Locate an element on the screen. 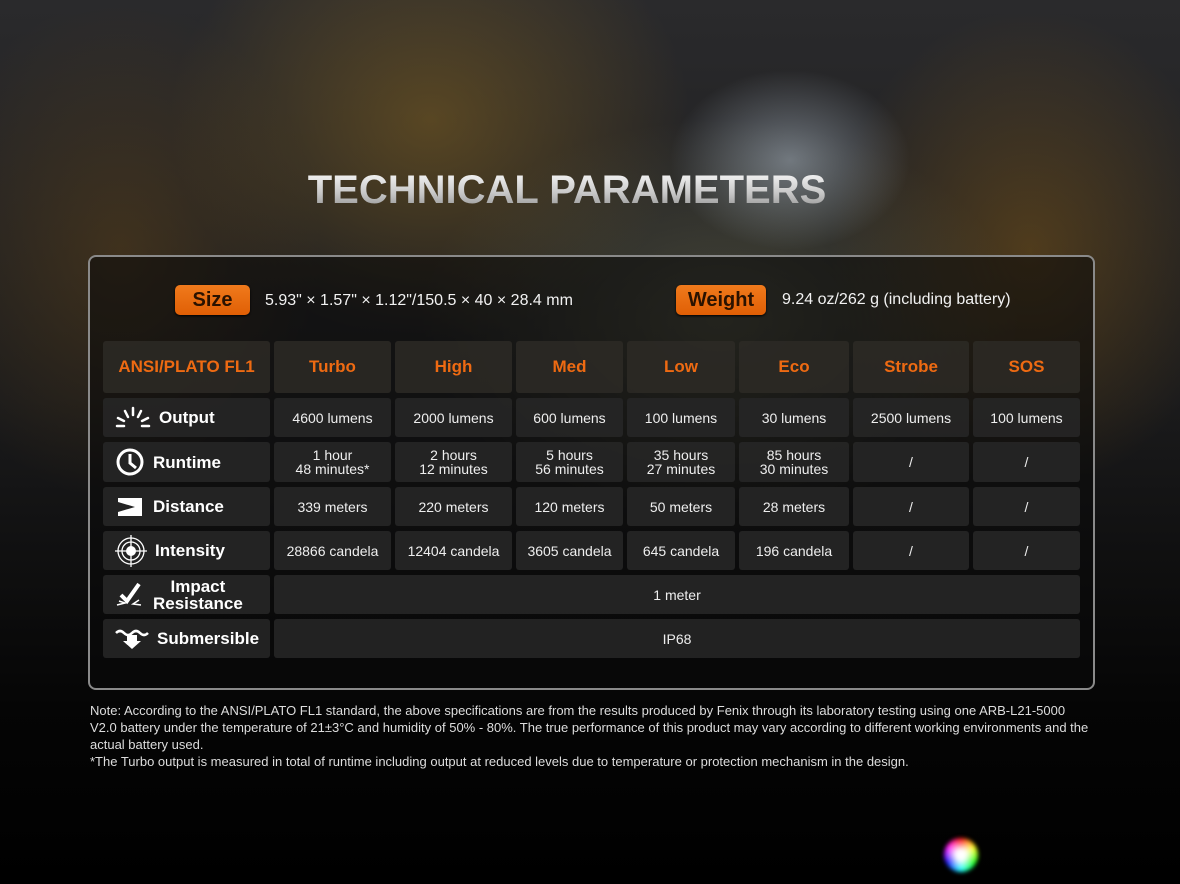 This screenshot has height=884, width=1180. cell: 2000 lumens is located at coordinates (453, 417).